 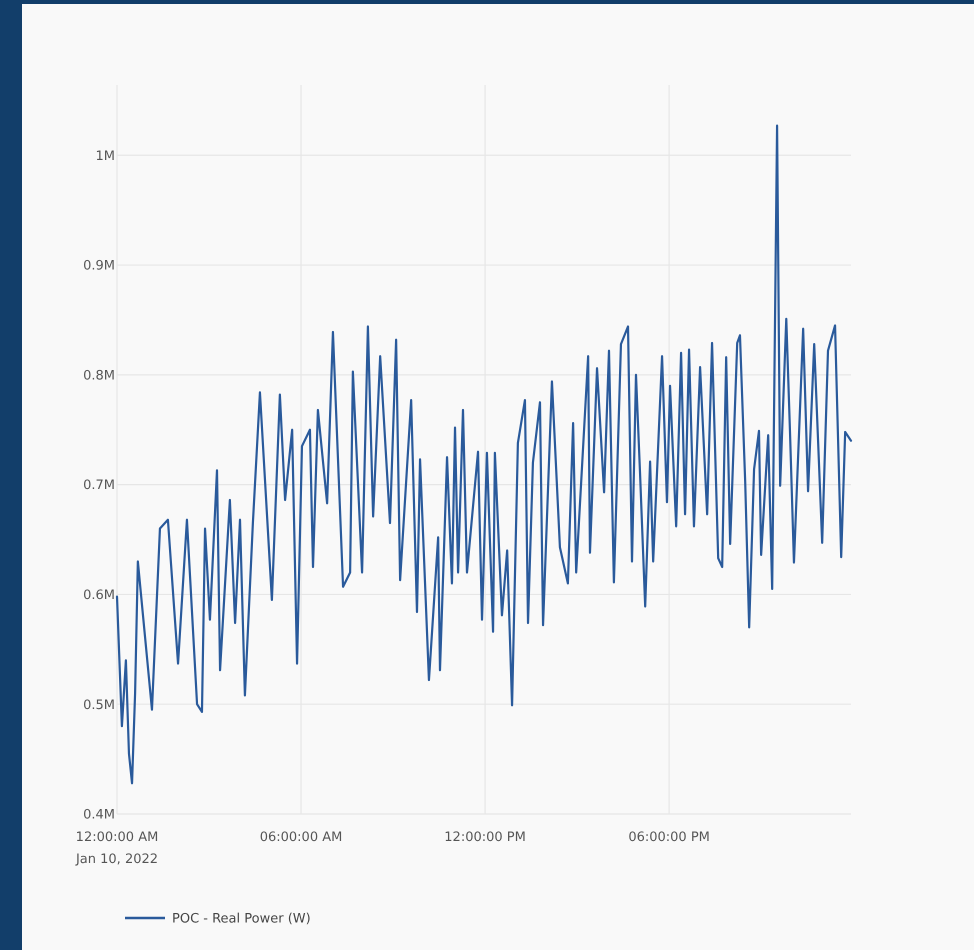 What do you see at coordinates (669, 837) in the screenshot?
I see `x-tick-label: 06:00:00 PM` at bounding box center [669, 837].